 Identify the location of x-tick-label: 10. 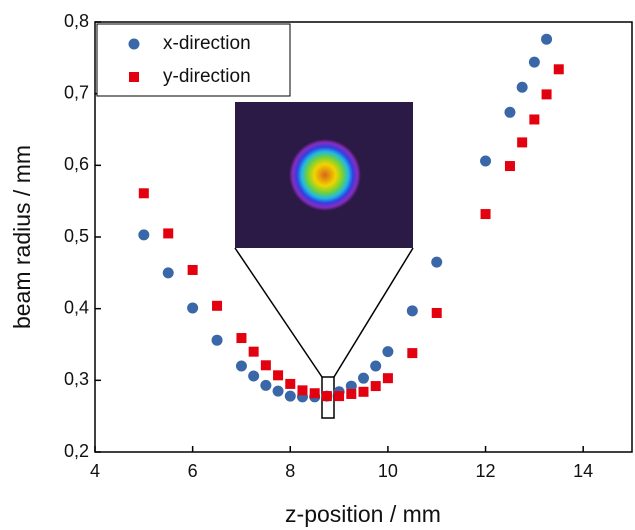
(388, 471).